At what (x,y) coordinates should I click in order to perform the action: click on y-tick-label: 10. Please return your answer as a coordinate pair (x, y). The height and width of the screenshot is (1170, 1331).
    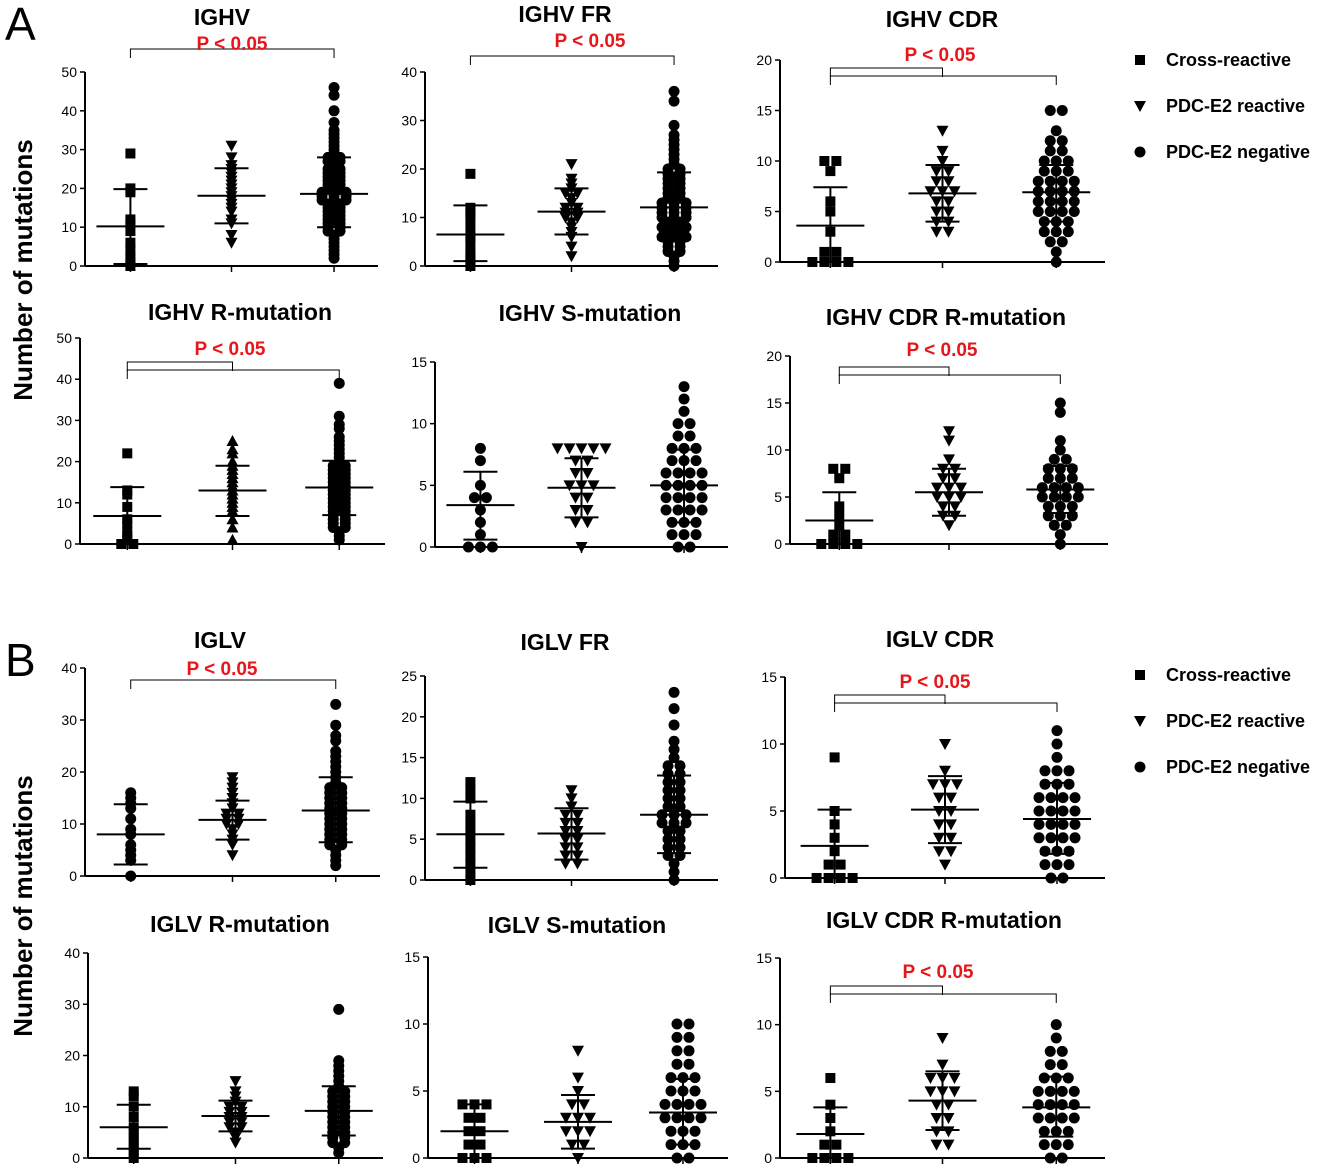
    Looking at the image, I should click on (64, 503).